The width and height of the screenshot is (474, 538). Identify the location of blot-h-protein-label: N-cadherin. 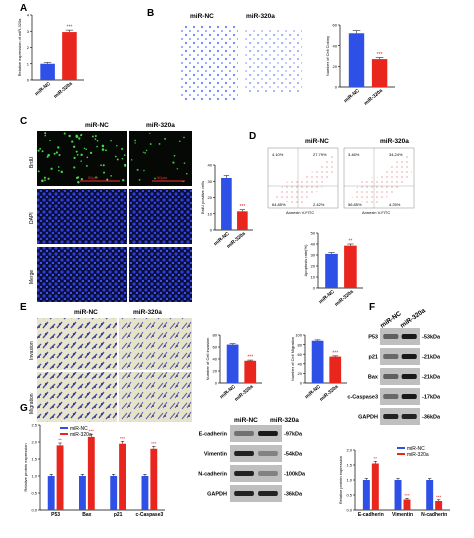
(212, 475).